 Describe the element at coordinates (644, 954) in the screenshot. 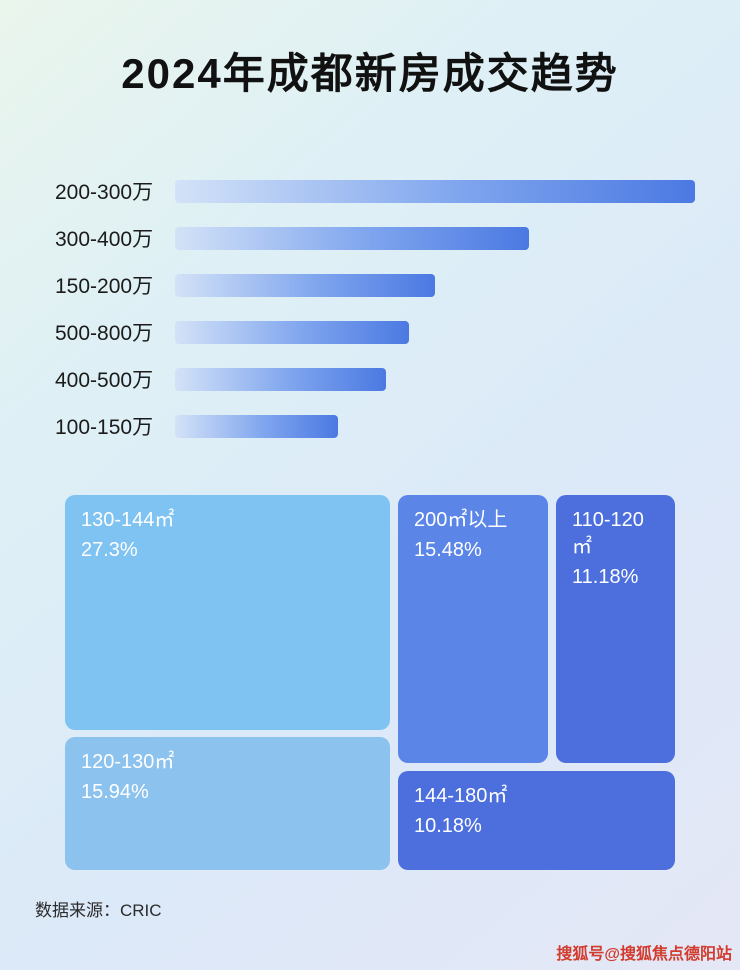

I see `watermark-text: 搜狐号@搜狐焦点德阳站` at that location.